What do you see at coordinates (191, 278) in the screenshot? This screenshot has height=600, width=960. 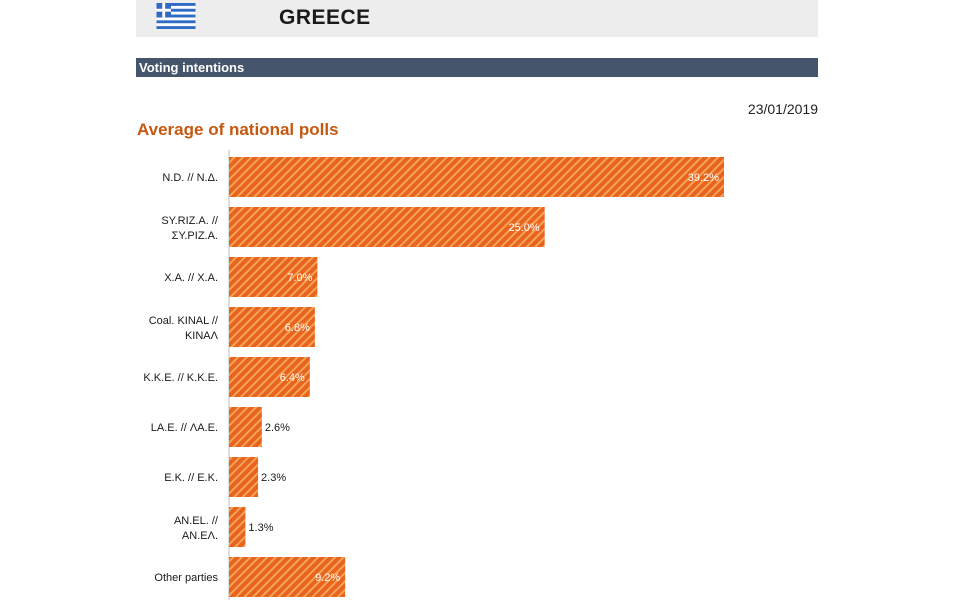 I see `category-label: X.A. // Χ.Α.` at bounding box center [191, 278].